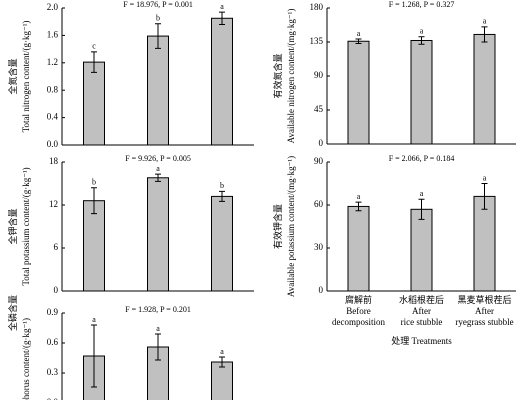 The width and height of the screenshot is (529, 400). Describe the element at coordinates (484, 299) in the screenshot. I see `x-tick-label: 黑麦草根茬后` at that location.